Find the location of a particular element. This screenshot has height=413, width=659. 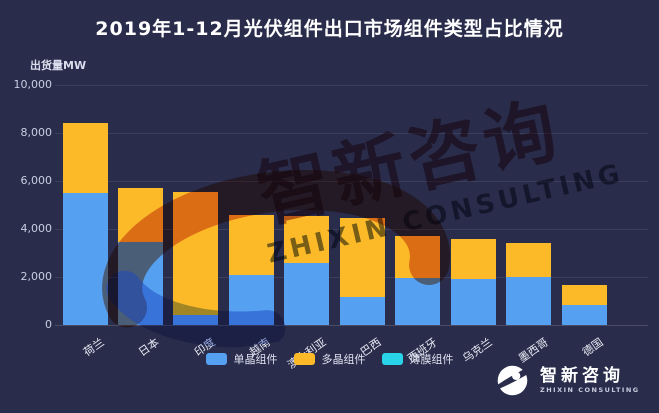

bar-segment-越南-单晶组件 is located at coordinates (251, 299).